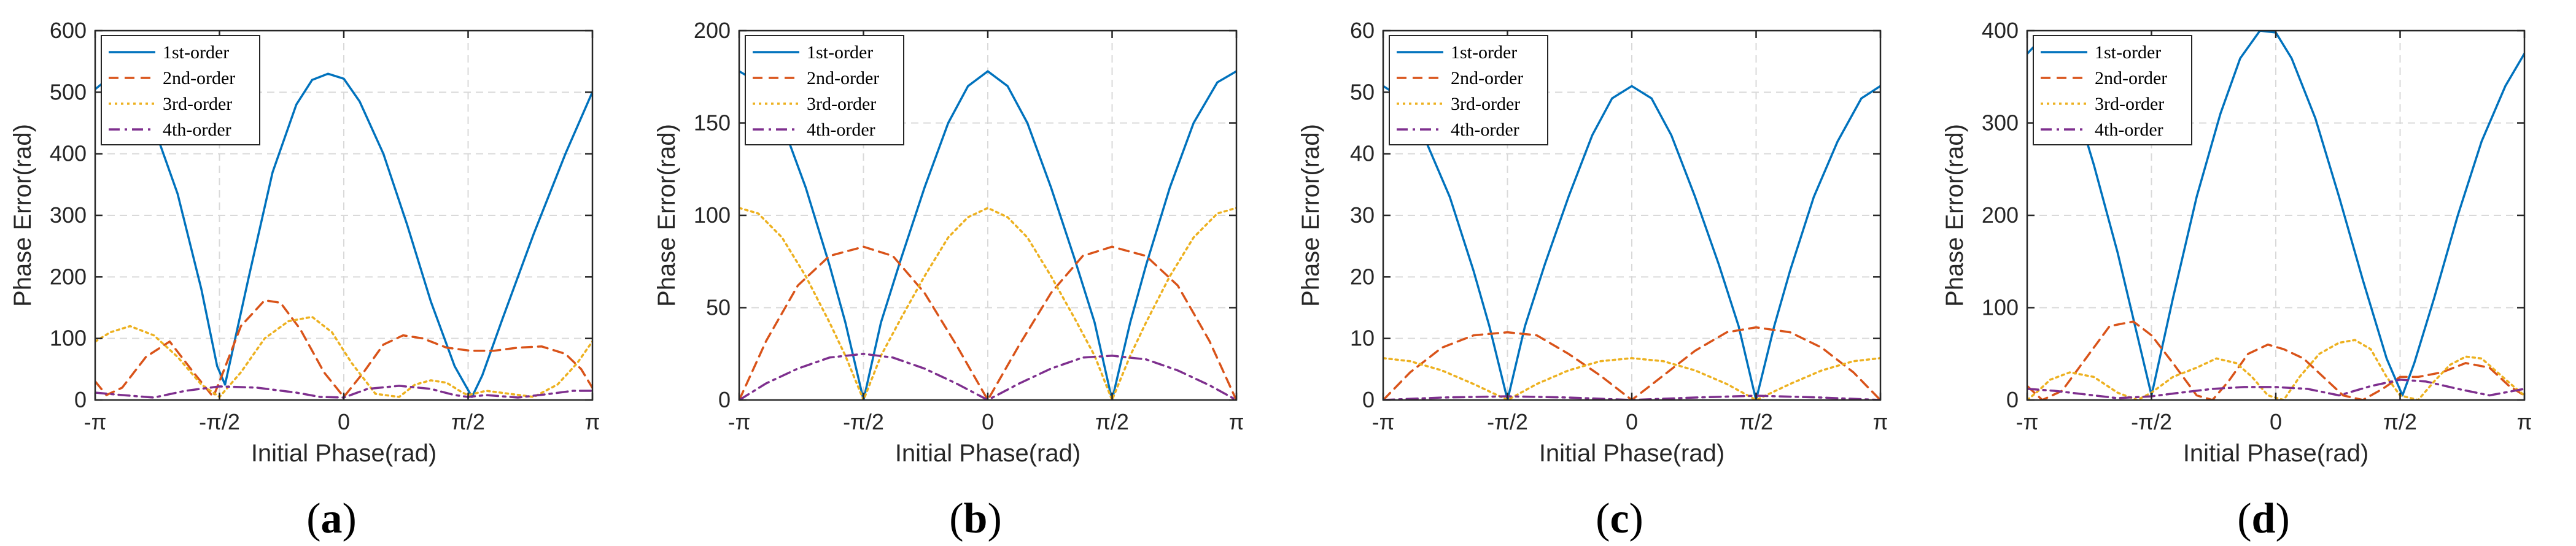 This screenshot has width=2576, height=546. What do you see at coordinates (331, 518) in the screenshot?
I see `panel-label: (a)` at bounding box center [331, 518].